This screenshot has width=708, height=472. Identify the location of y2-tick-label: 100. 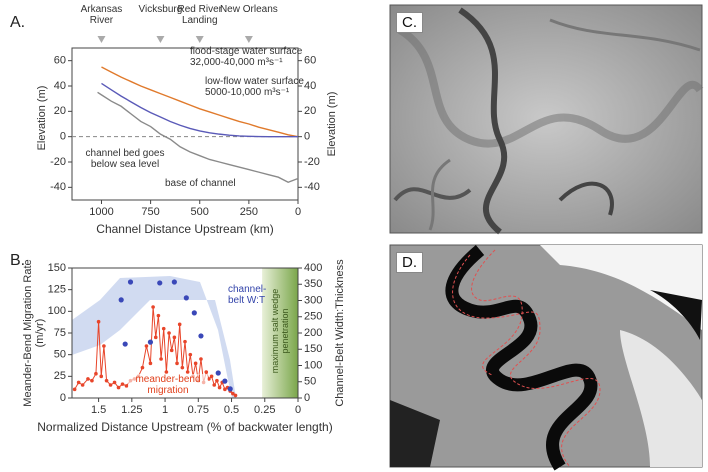
(313, 365).